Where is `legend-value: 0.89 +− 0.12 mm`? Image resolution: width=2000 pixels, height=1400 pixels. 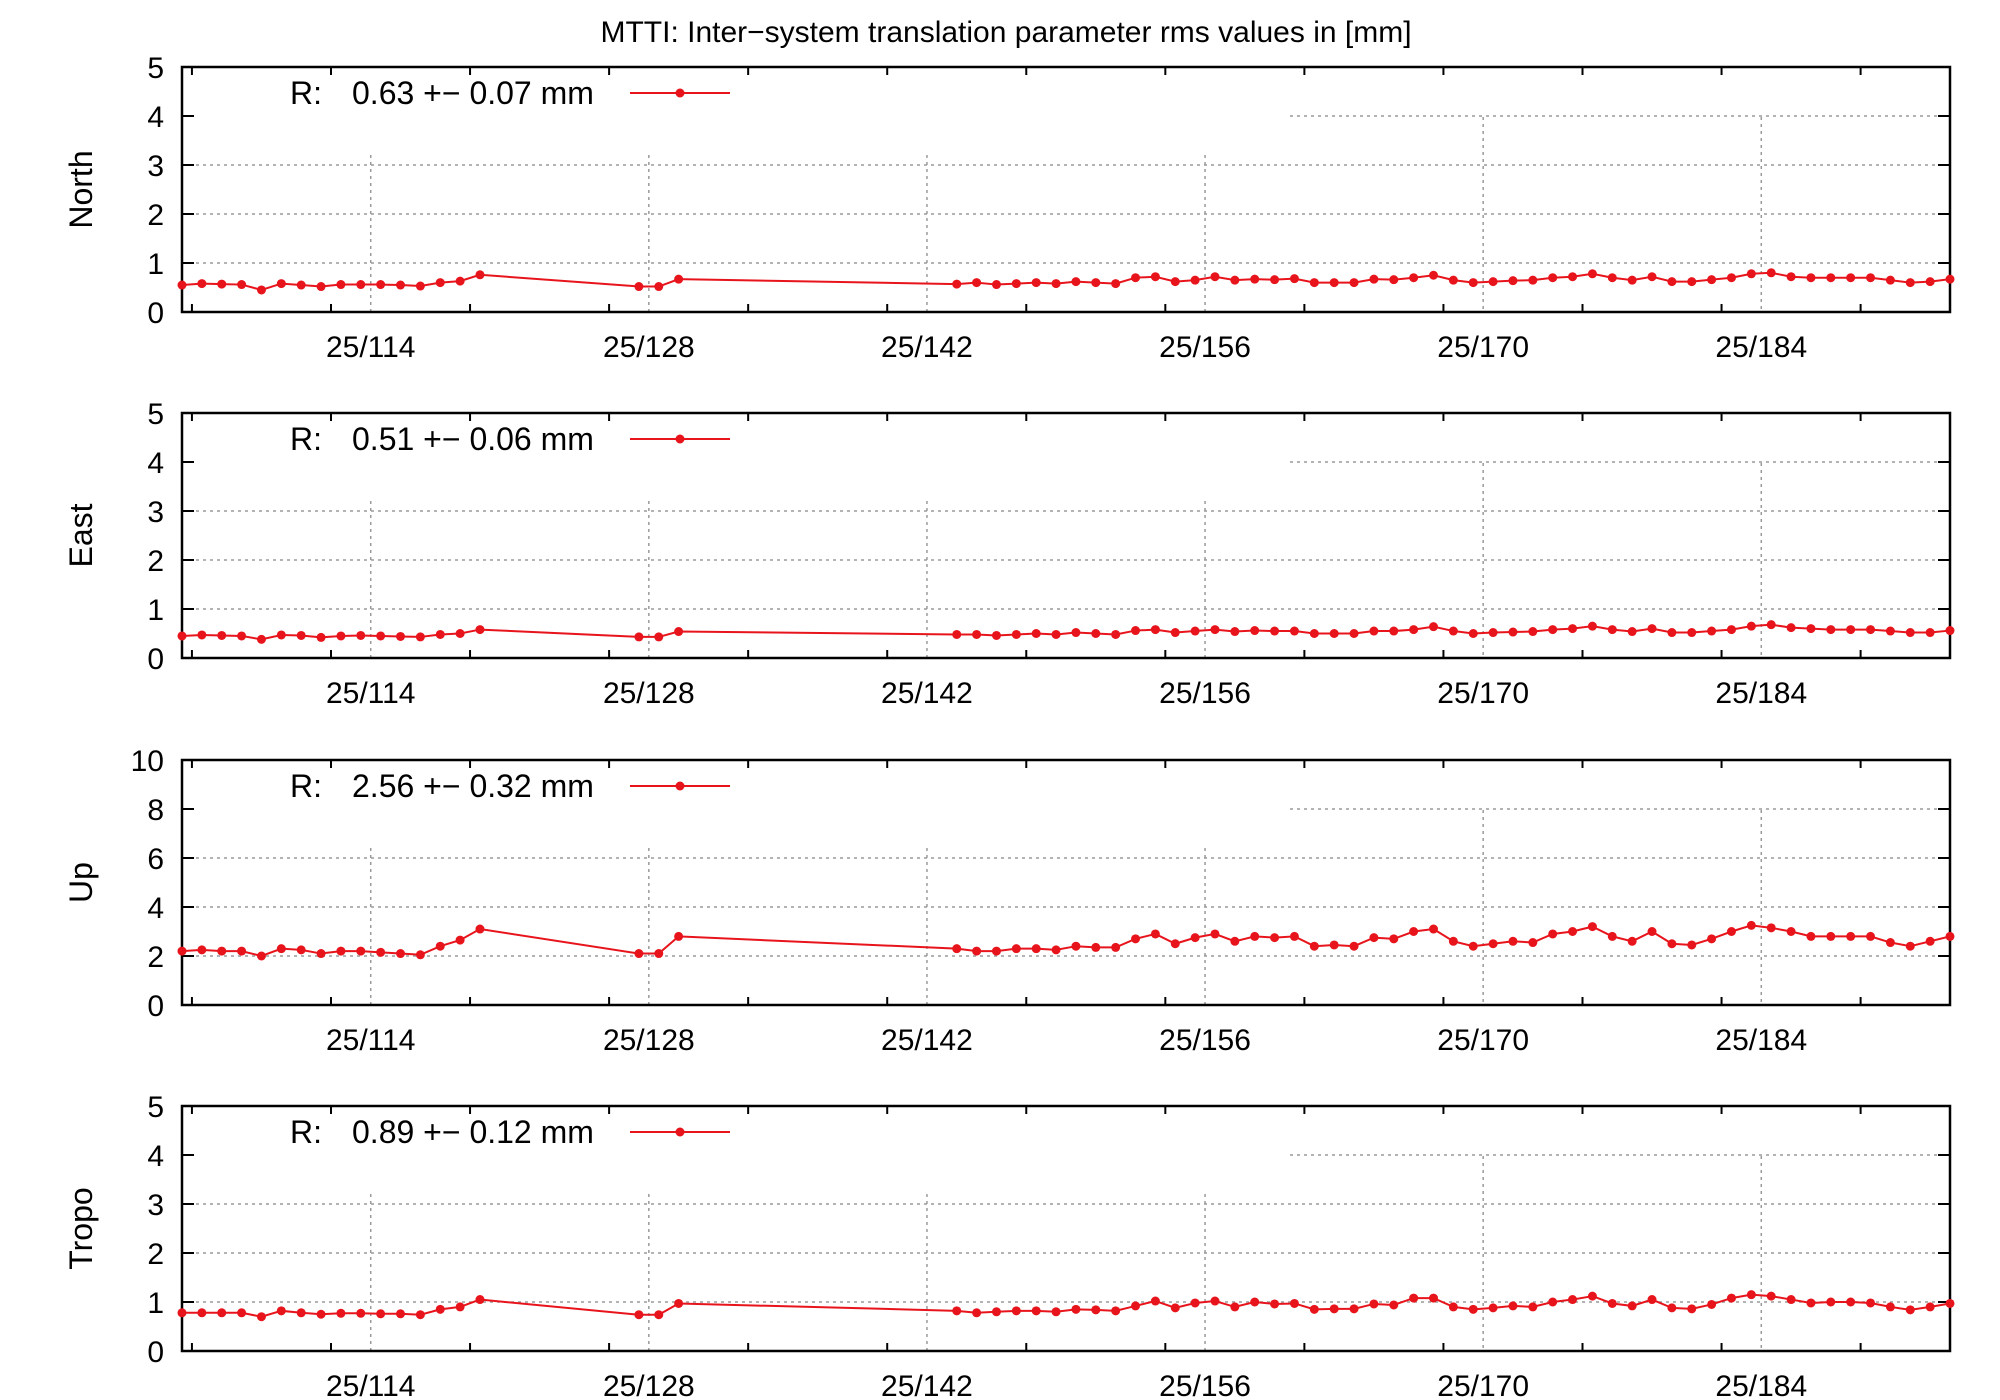
legend-value: 0.89 +− 0.12 mm is located at coordinates (473, 1132).